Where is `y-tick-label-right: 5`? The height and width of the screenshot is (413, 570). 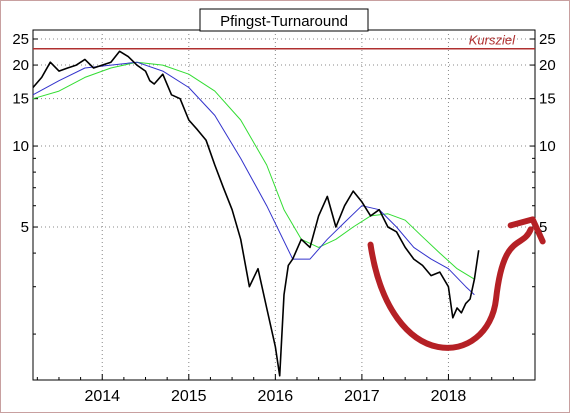
y-tick-label-right: 5 is located at coordinates (543, 227).